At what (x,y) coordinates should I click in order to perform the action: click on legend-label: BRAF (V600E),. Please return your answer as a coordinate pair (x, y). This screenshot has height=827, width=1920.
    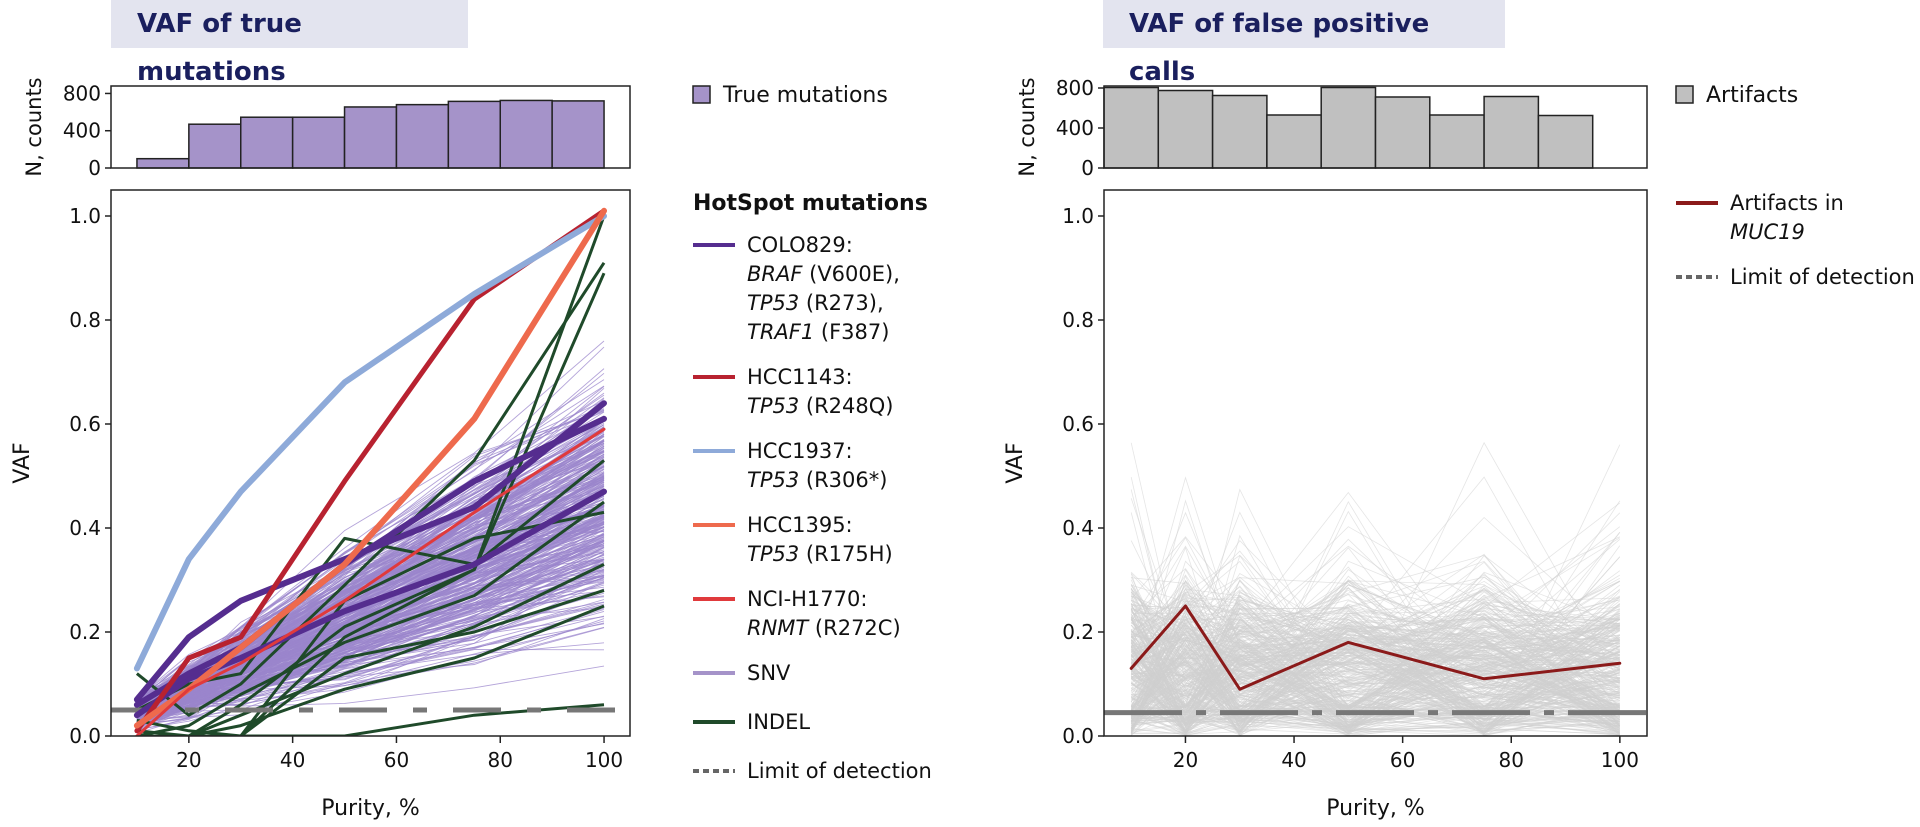
    Looking at the image, I should click on (823, 274).